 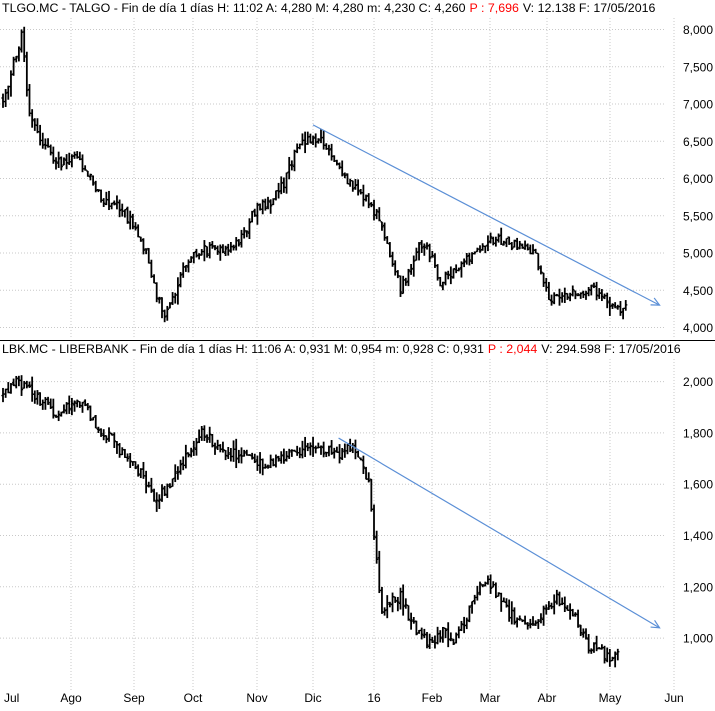 What do you see at coordinates (193, 698) in the screenshot?
I see `x-month-label: Oct` at bounding box center [193, 698].